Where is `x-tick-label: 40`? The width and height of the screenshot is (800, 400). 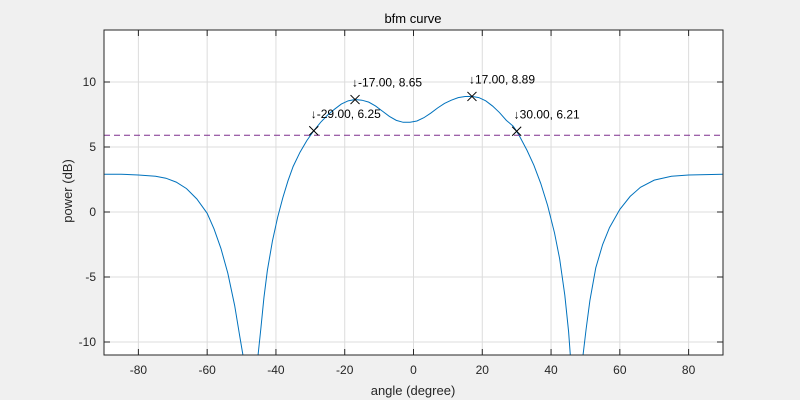 x-tick-label: 40 is located at coordinates (551, 370).